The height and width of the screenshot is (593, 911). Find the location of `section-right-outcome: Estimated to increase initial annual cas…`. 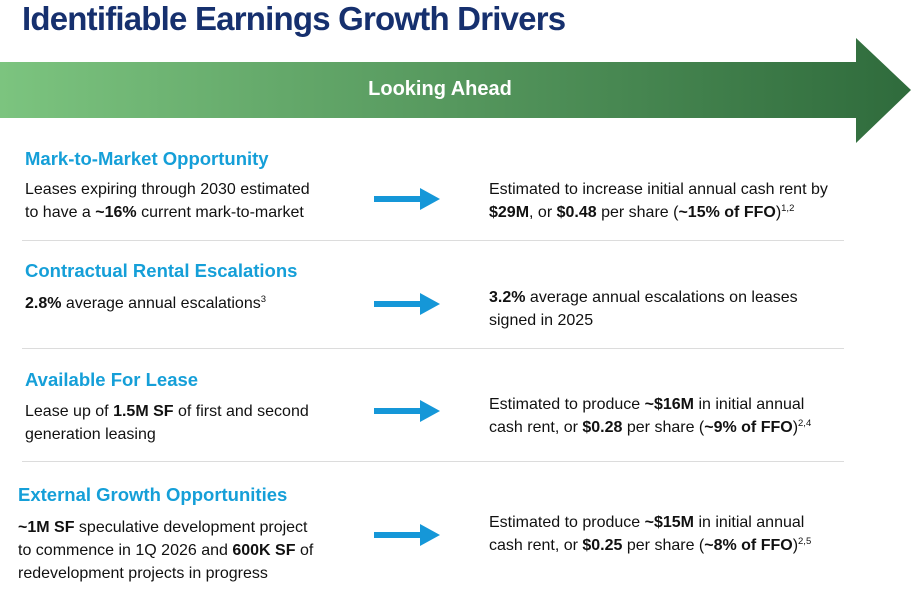

section-right-outcome: Estimated to increase initial annual cas… is located at coordinates (658, 201).